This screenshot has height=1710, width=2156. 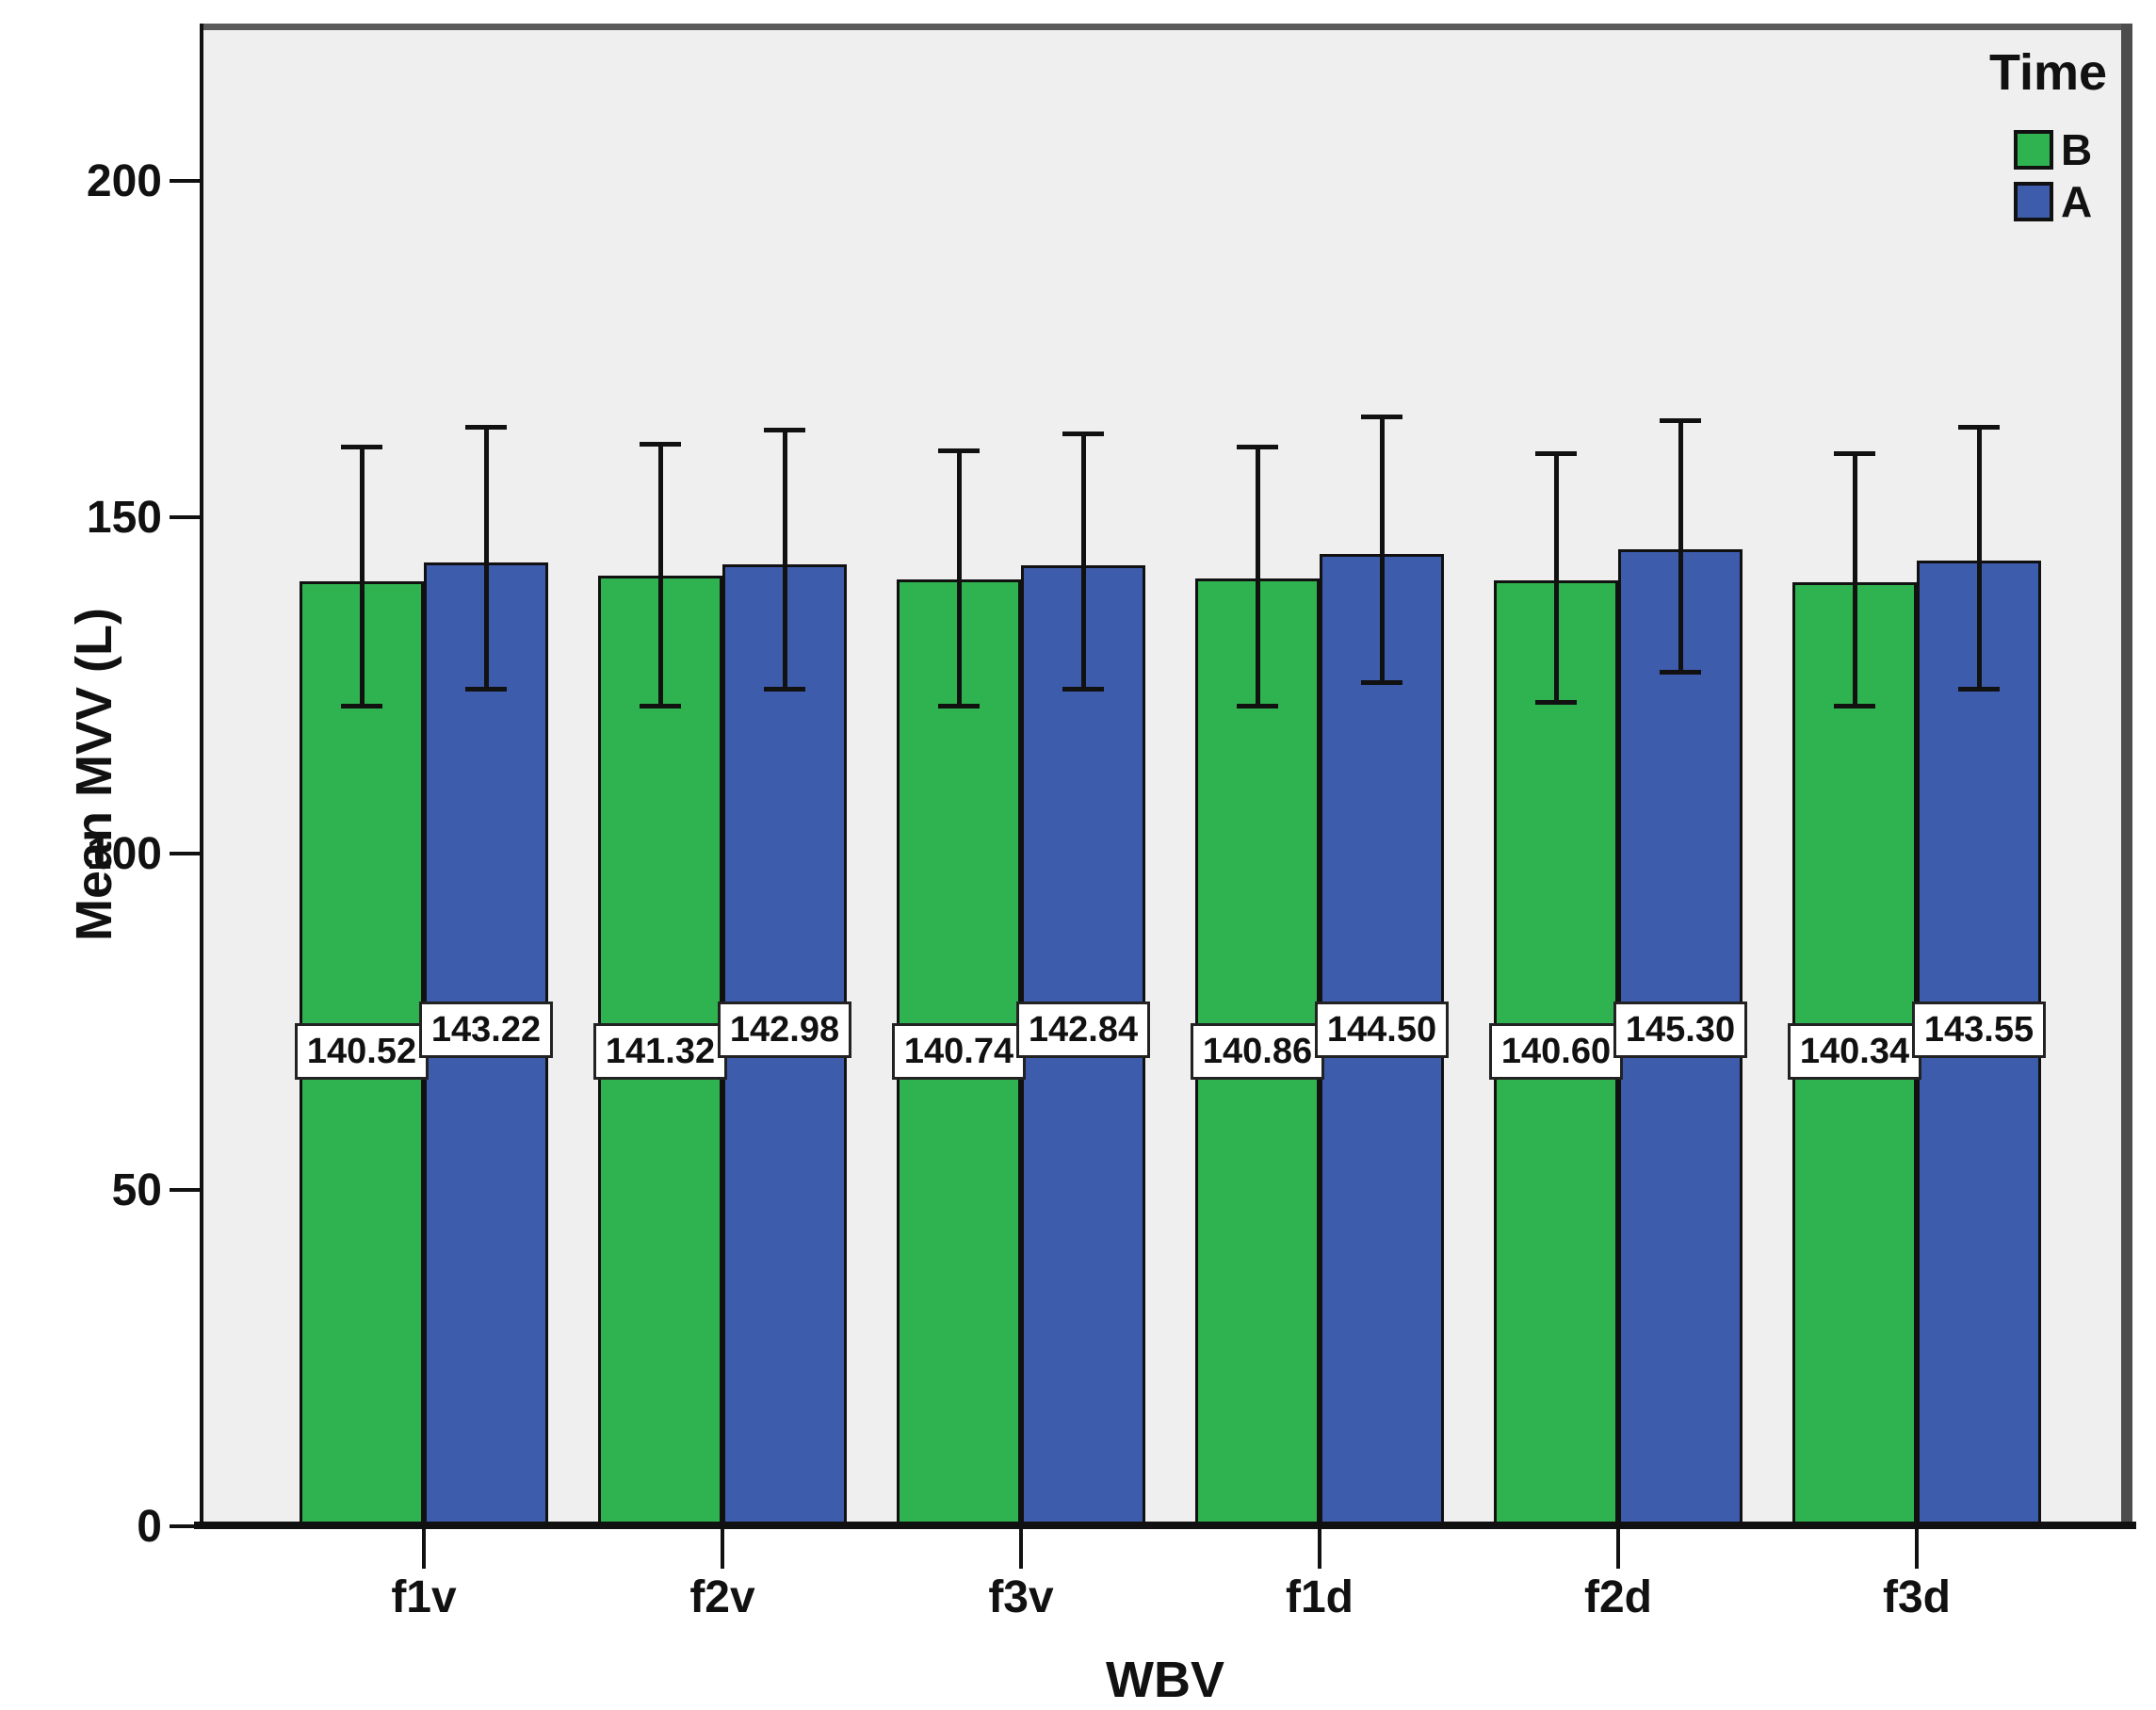 I want to click on y-tick-label: 100, so click(x=124, y=854).